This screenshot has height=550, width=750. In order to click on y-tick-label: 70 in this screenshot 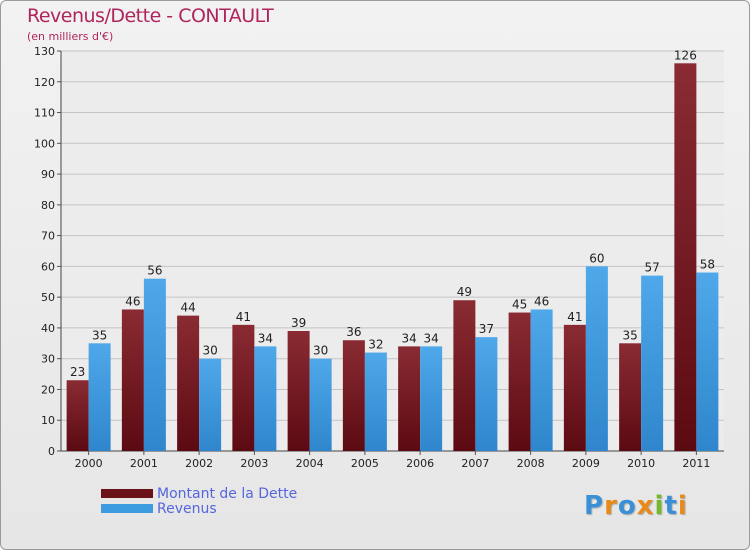, I will do `click(48, 236)`.